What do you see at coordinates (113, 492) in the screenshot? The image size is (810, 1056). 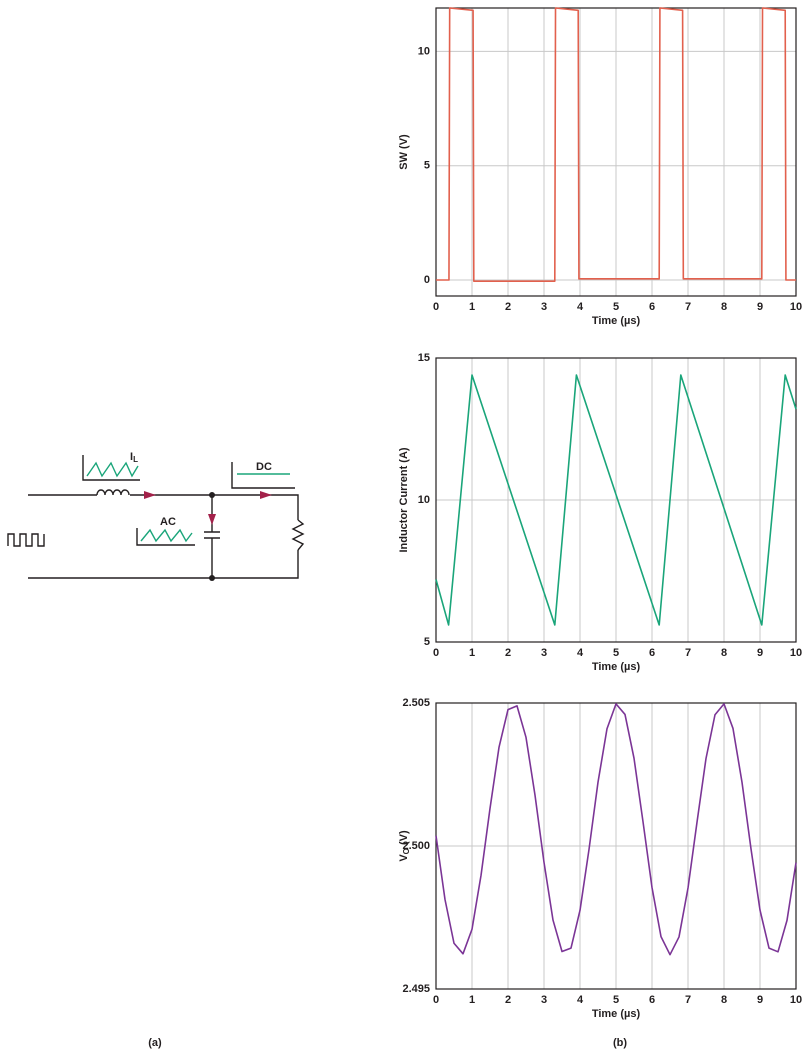 I see `inductor` at bounding box center [113, 492].